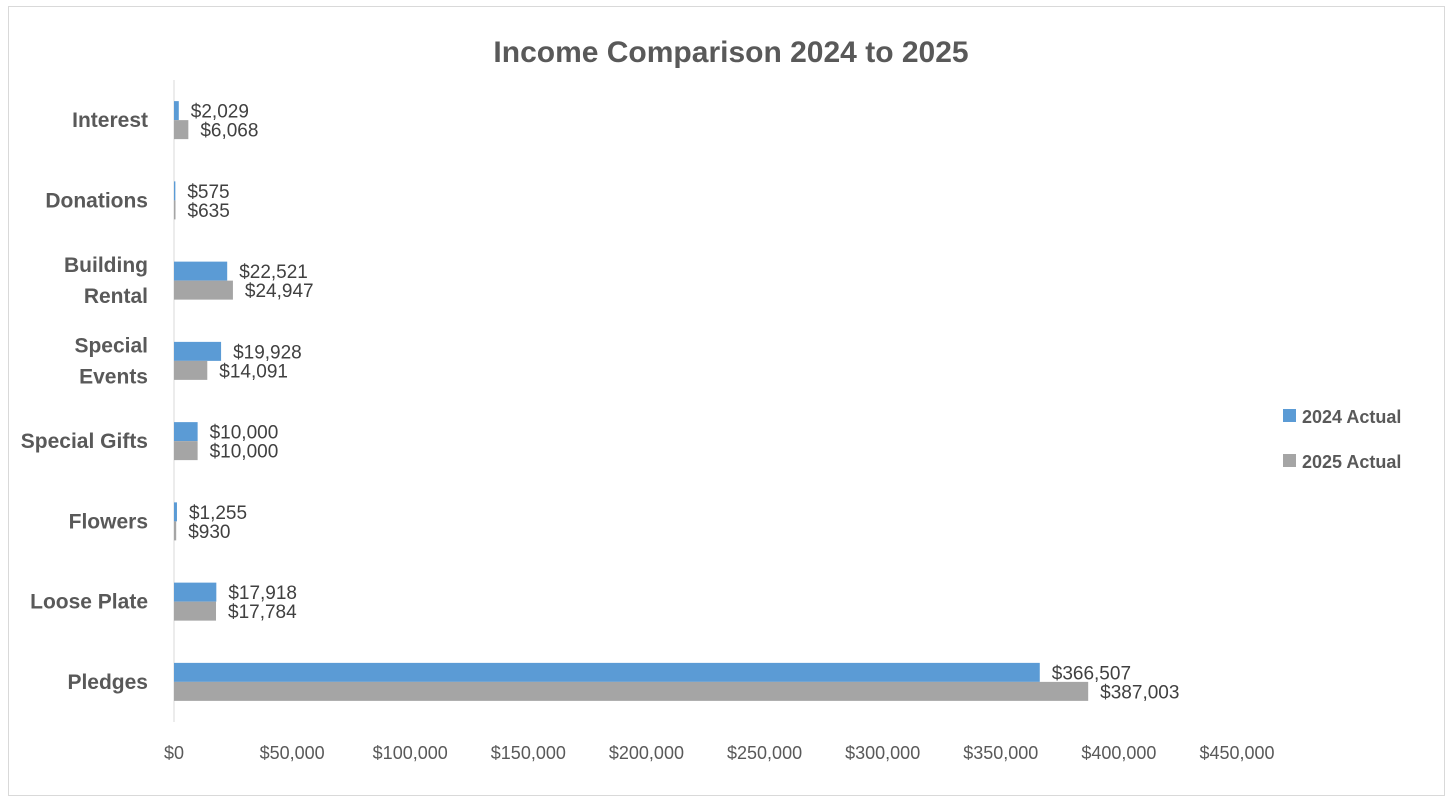  I want to click on category-label-line: Interest, so click(110, 120).